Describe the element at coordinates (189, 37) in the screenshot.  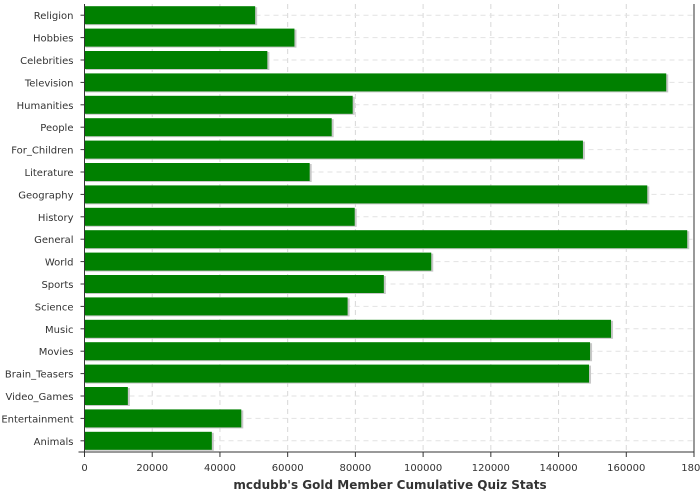
I see `bar-hobbies` at that location.